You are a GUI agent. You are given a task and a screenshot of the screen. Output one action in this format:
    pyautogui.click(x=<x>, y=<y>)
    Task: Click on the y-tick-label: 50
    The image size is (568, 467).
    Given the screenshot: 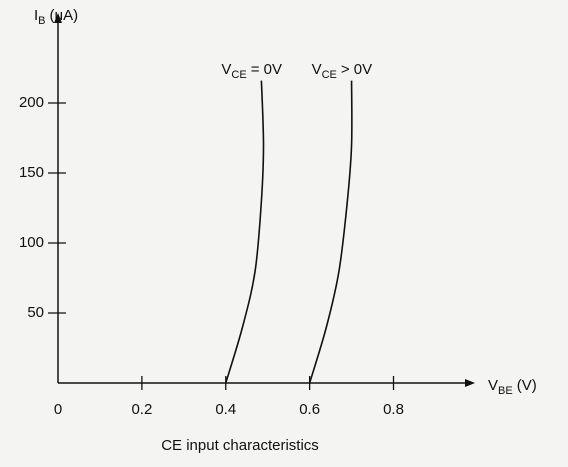 What is the action you would take?
    pyautogui.click(x=35, y=312)
    